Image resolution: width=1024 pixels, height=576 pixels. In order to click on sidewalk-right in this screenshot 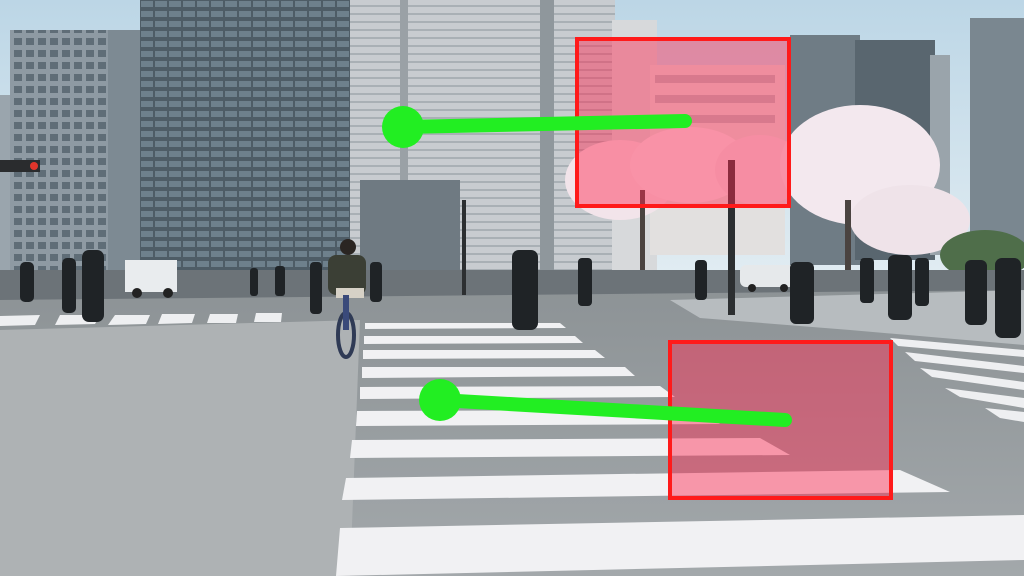, I will do `click(847, 317)`.